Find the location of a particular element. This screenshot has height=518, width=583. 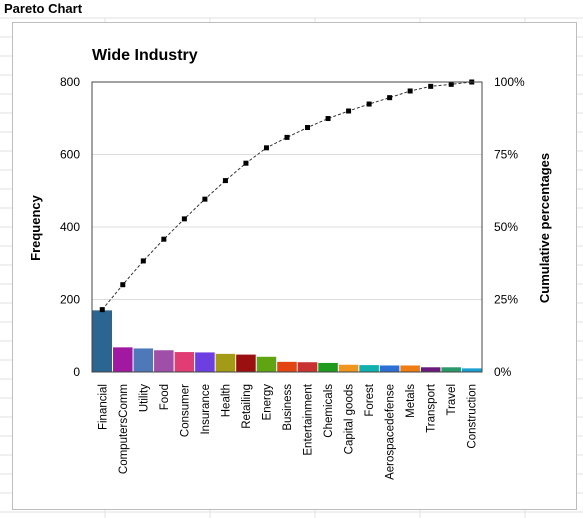

y-tick-label: 0 is located at coordinates (76, 372).